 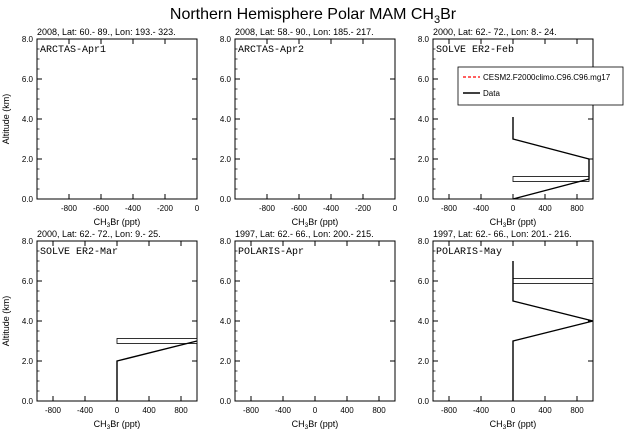 I want to click on panel-header: 2008, Lat: 58.- 90., Lon: 185.- 217., so click(x=304, y=32).